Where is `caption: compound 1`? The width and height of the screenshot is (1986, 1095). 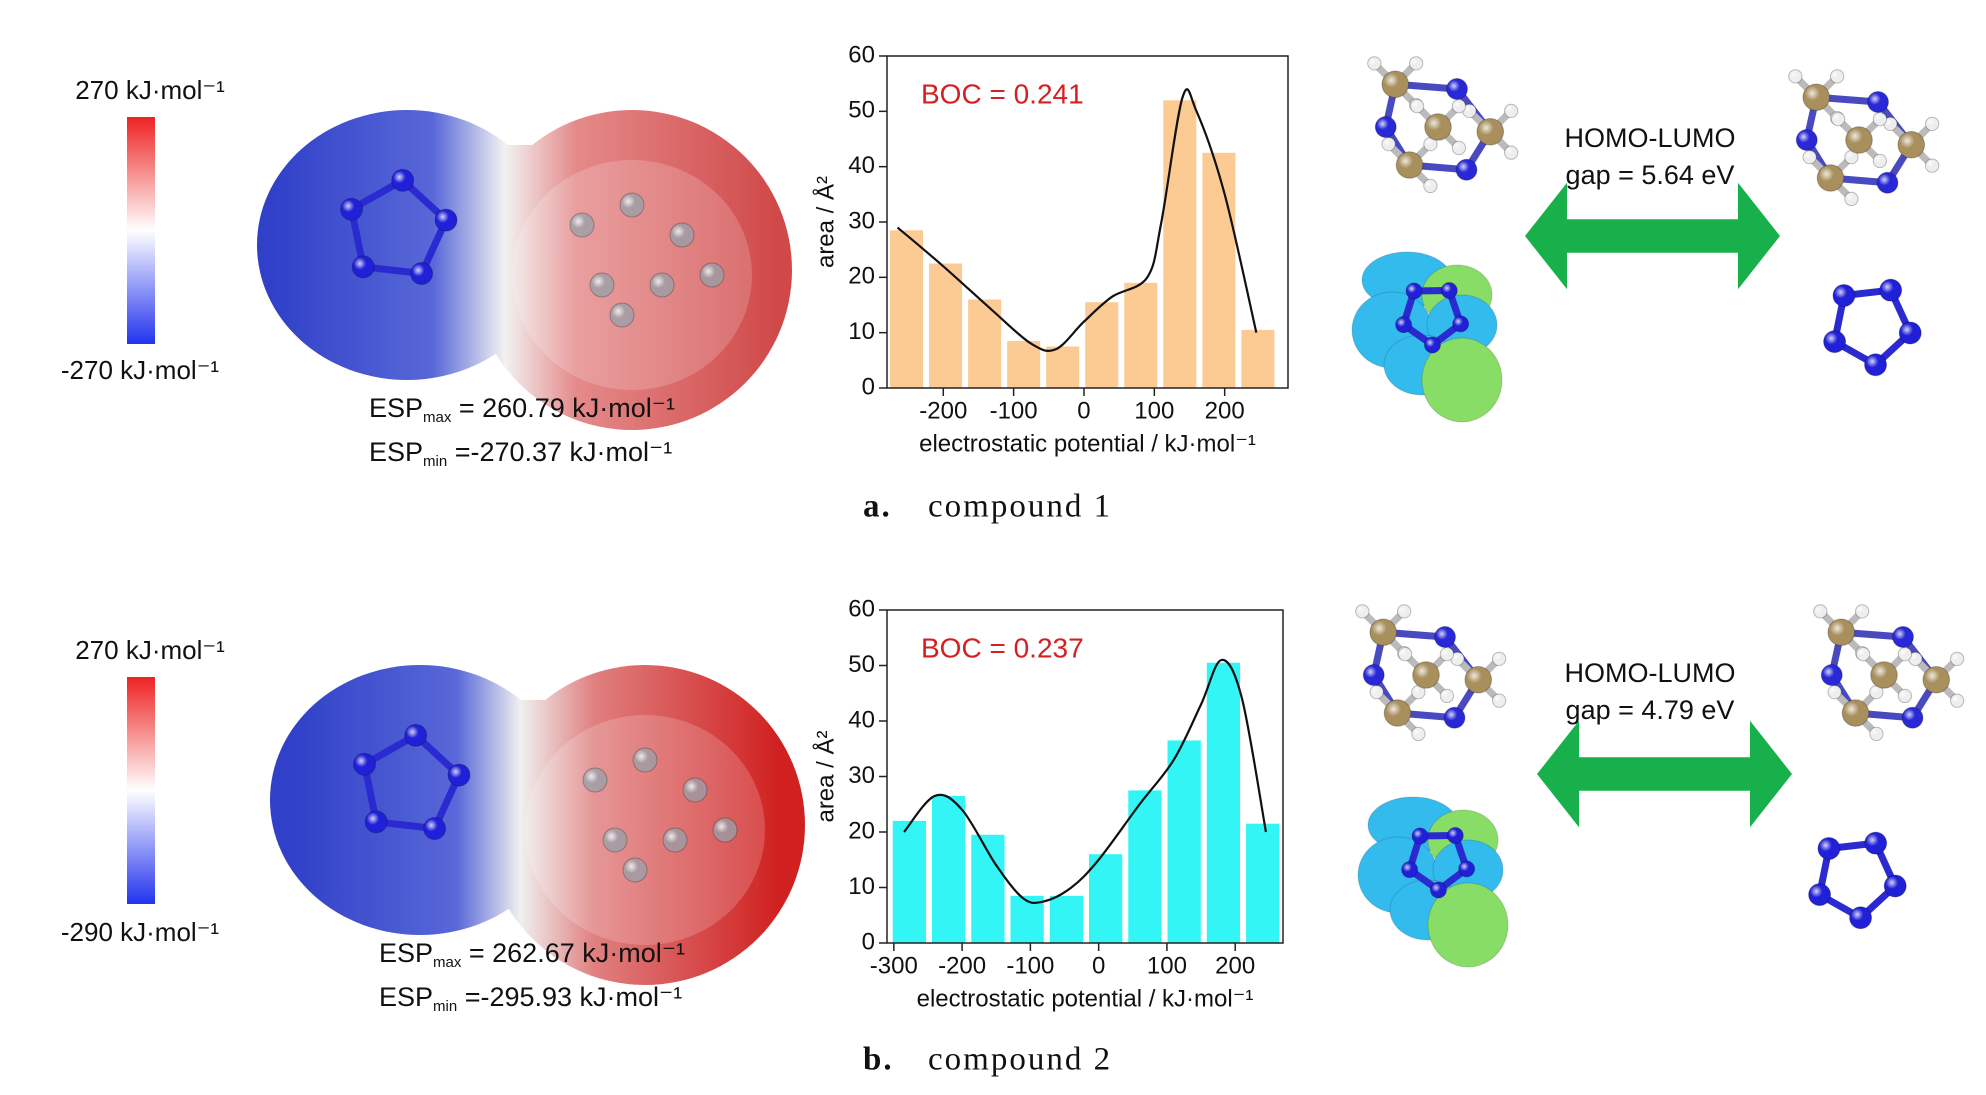
caption: compound 1 is located at coordinates (1020, 507).